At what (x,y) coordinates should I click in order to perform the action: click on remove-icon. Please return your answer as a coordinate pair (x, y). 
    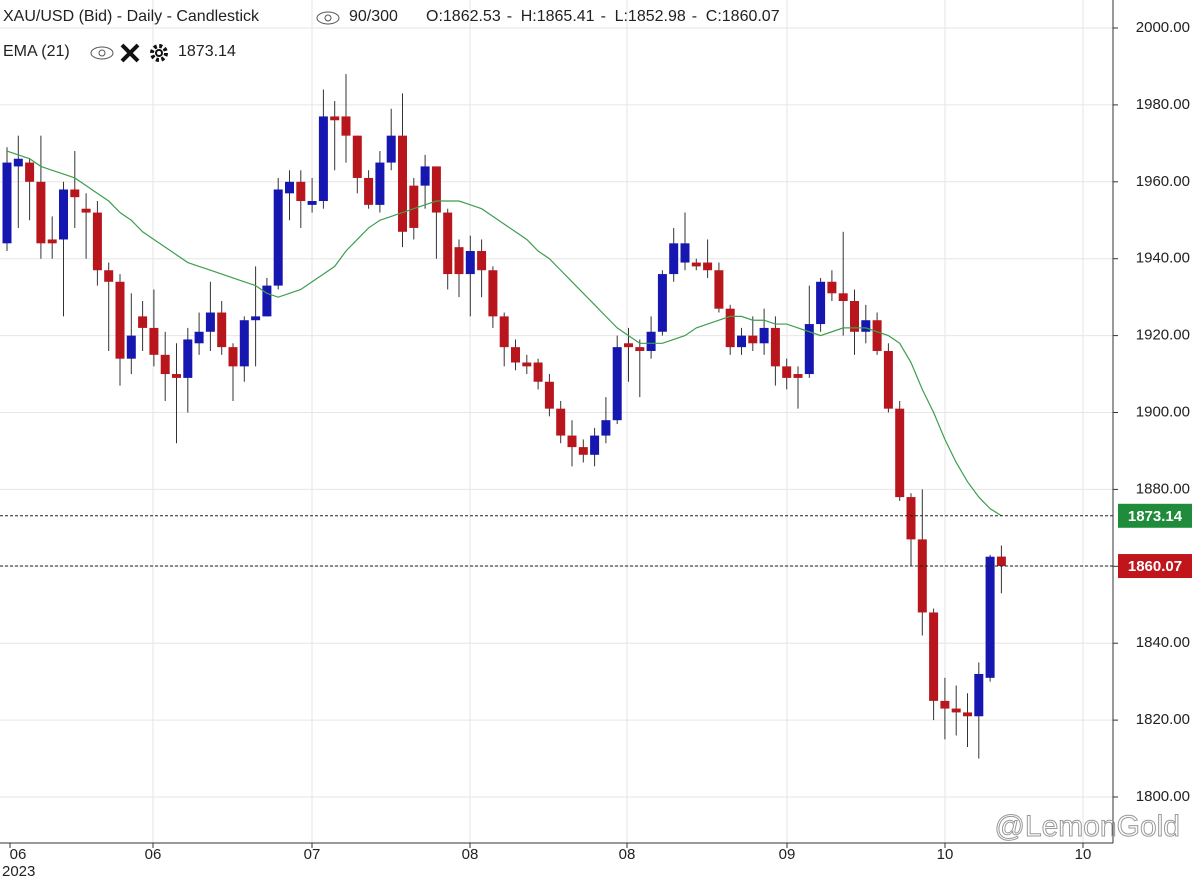
    Looking at the image, I should click on (130, 53).